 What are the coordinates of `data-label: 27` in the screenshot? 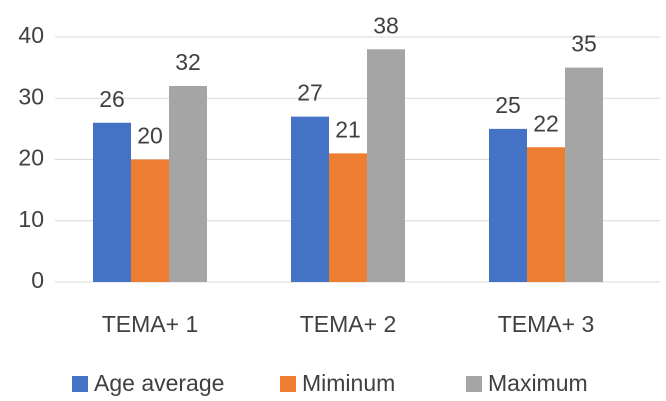 It's located at (310, 93).